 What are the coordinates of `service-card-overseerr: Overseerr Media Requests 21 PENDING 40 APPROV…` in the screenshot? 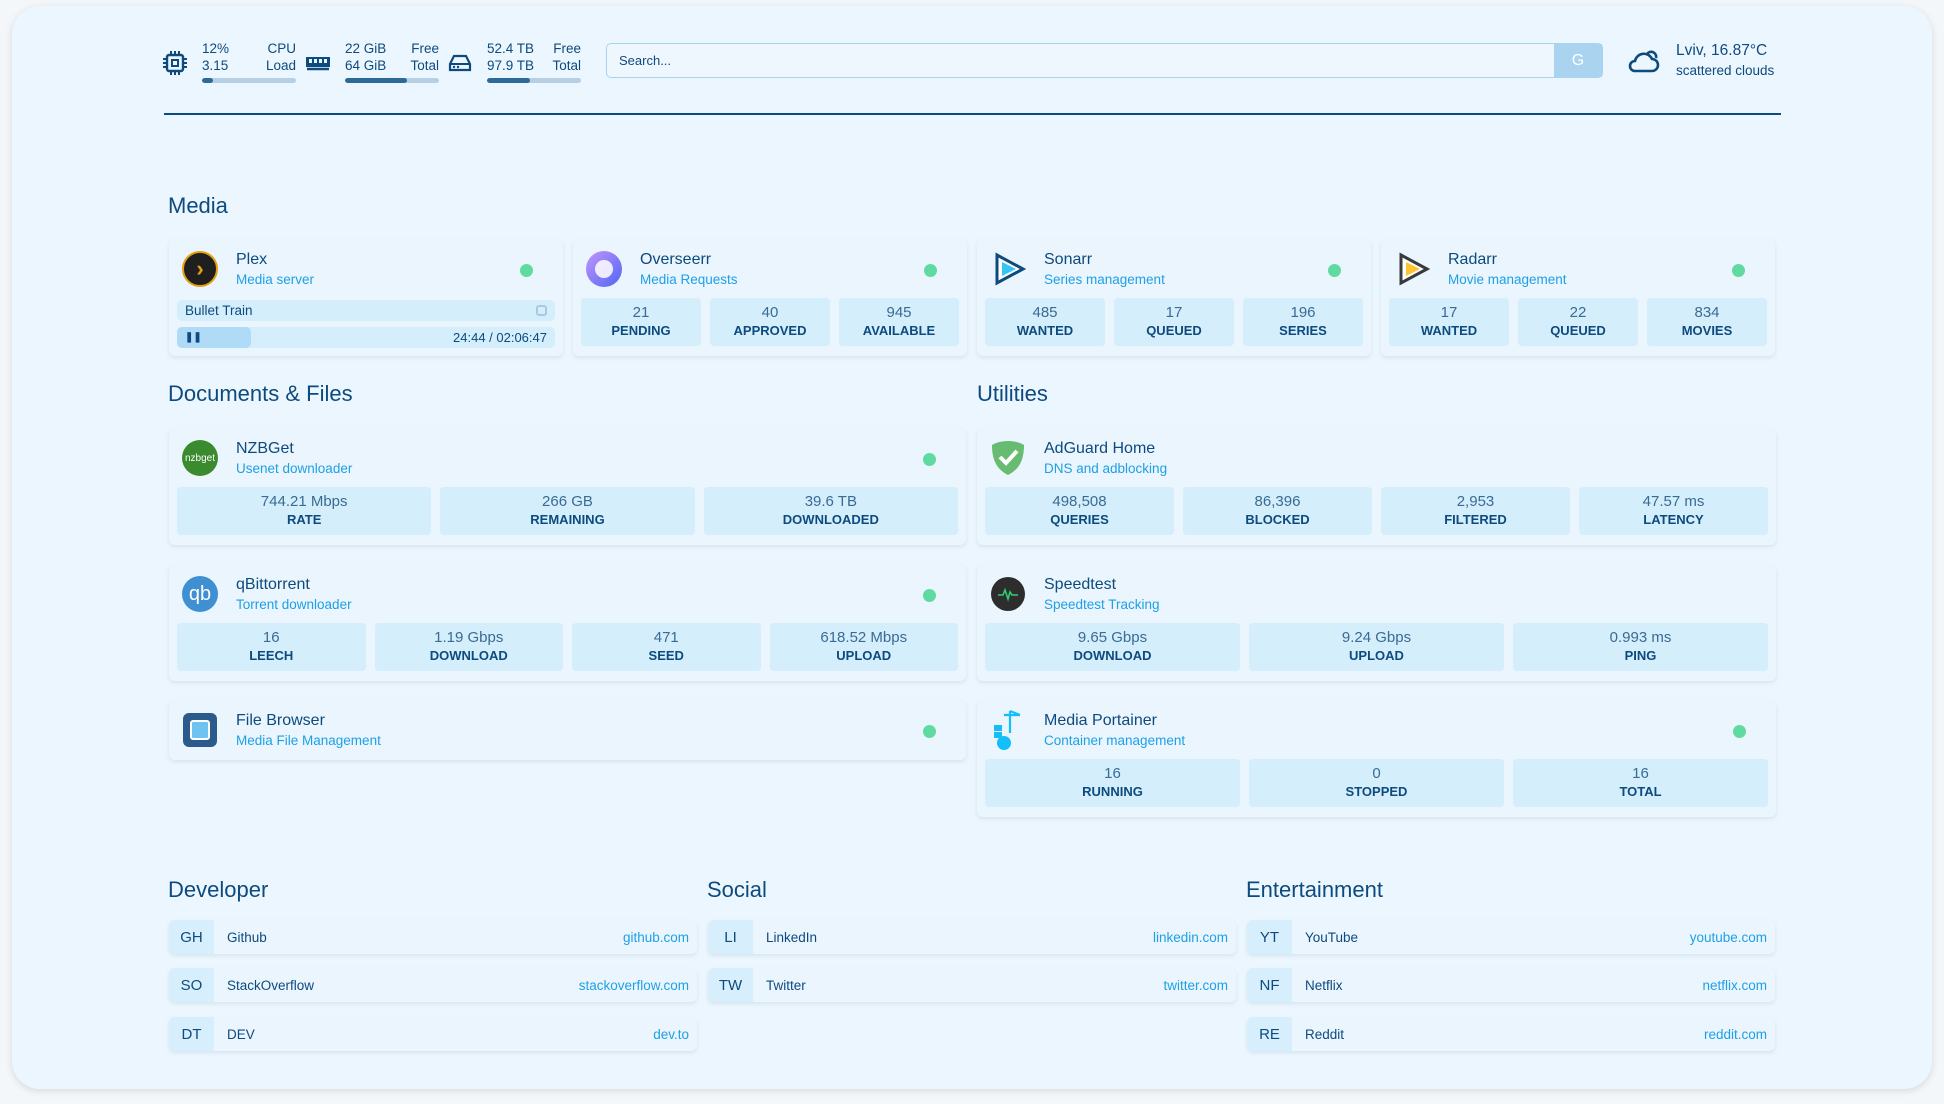 It's located at (770, 297).